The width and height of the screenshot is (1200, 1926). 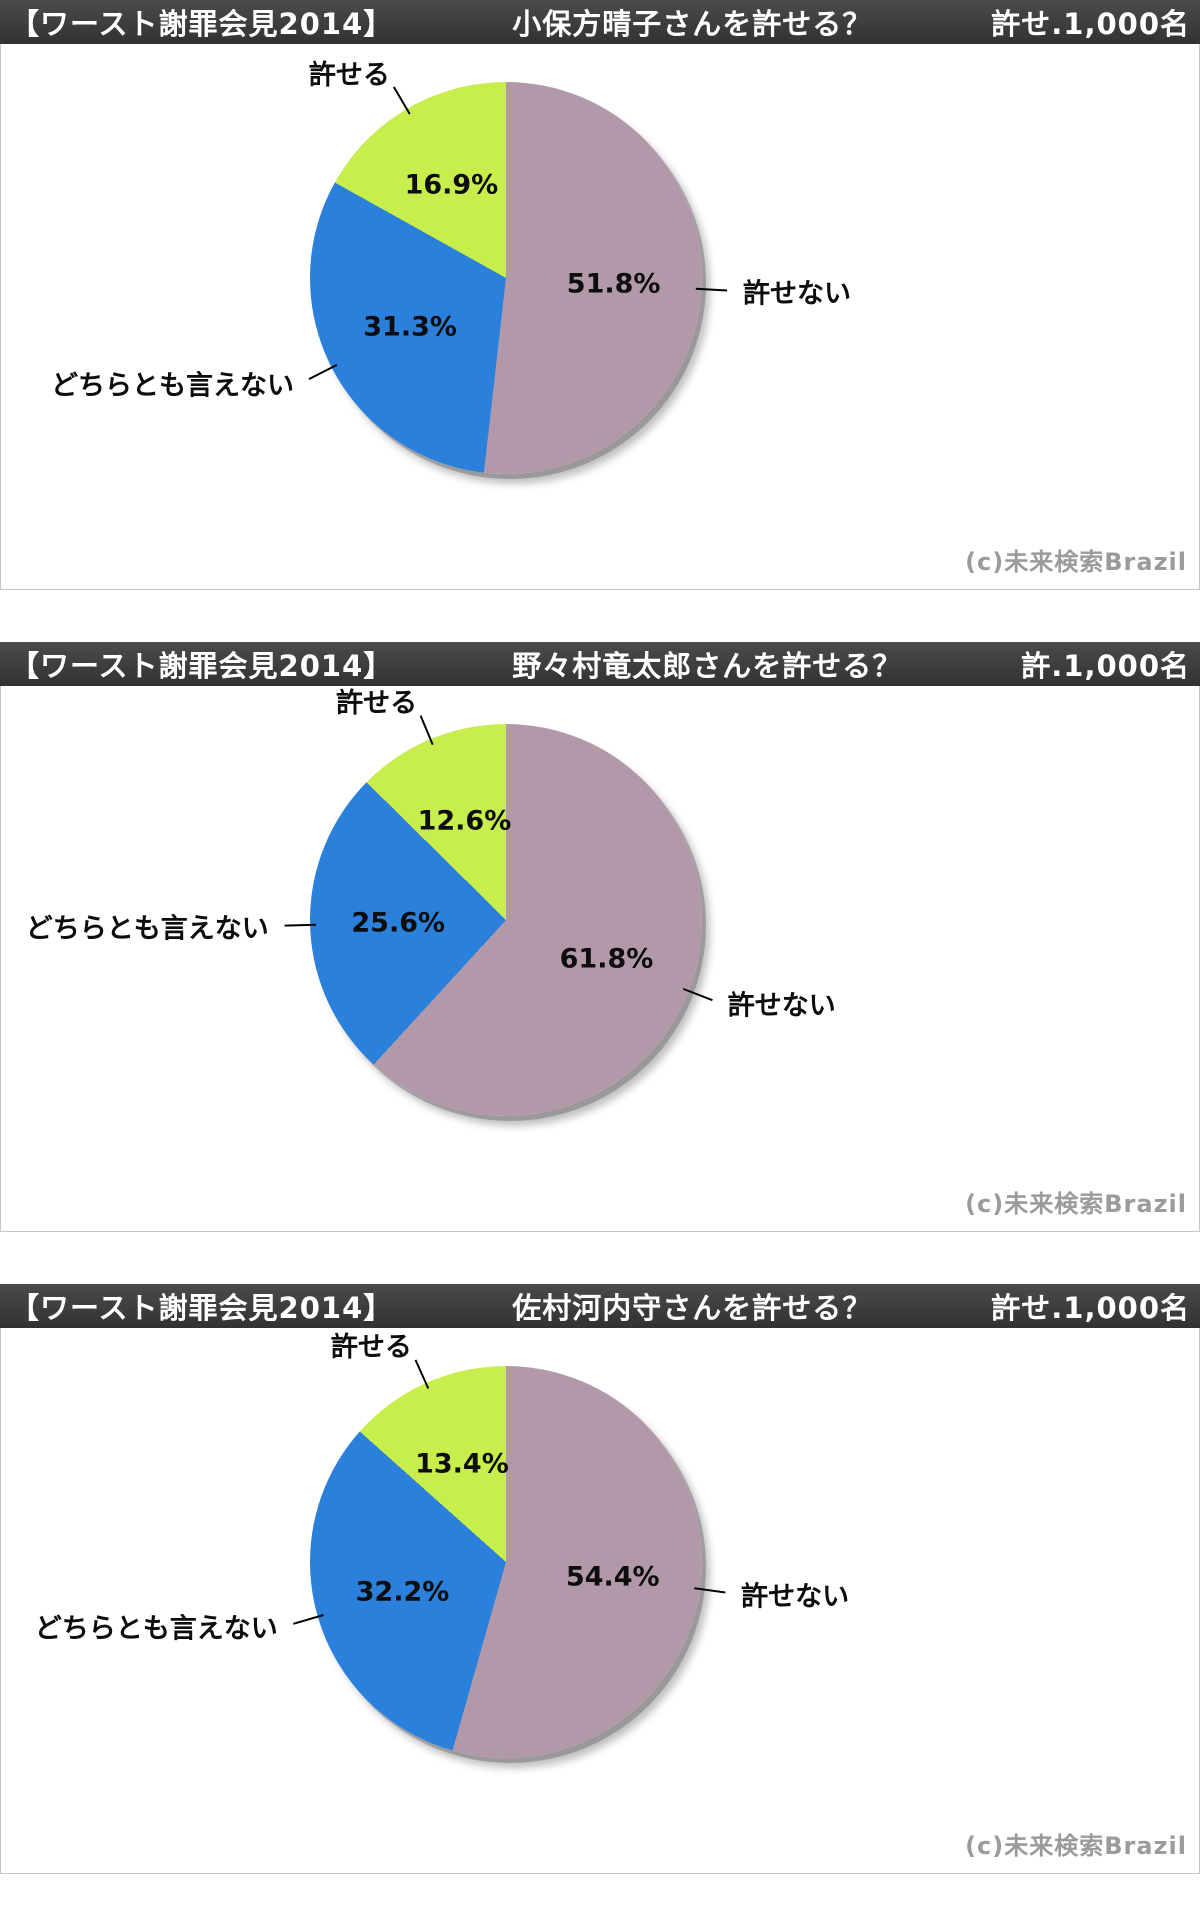 What do you see at coordinates (613, 284) in the screenshot?
I see `slice-percent-label: 51.8%` at bounding box center [613, 284].